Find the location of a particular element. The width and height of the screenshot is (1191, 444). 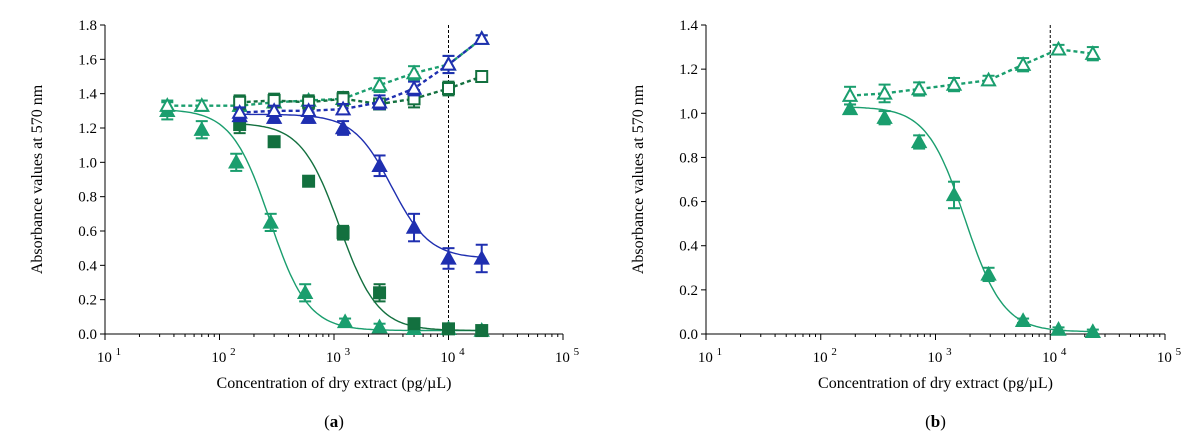

y-tick-label: 1.6 is located at coordinates (87, 60).